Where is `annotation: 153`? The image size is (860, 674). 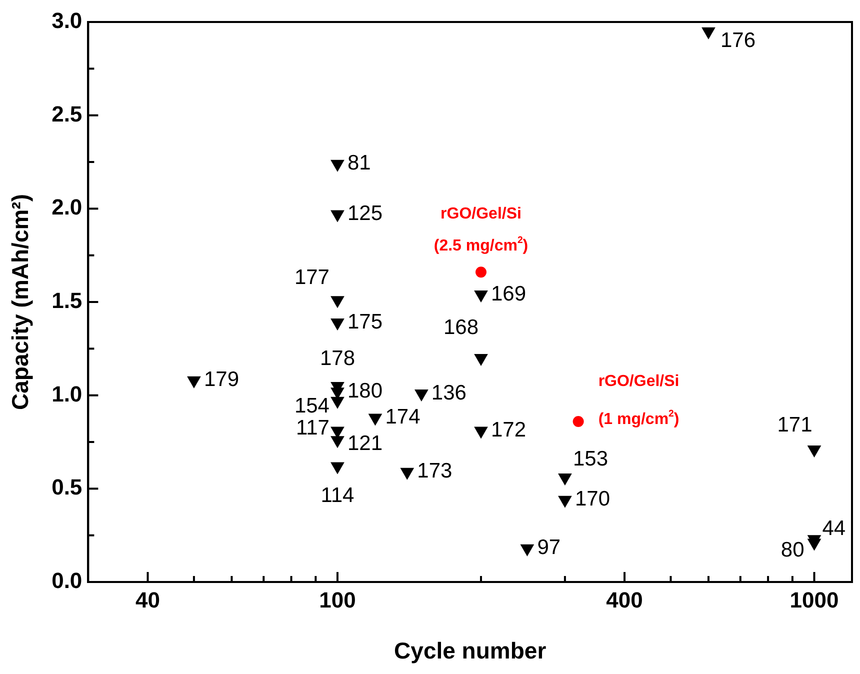
annotation: 153 is located at coordinates (590, 458).